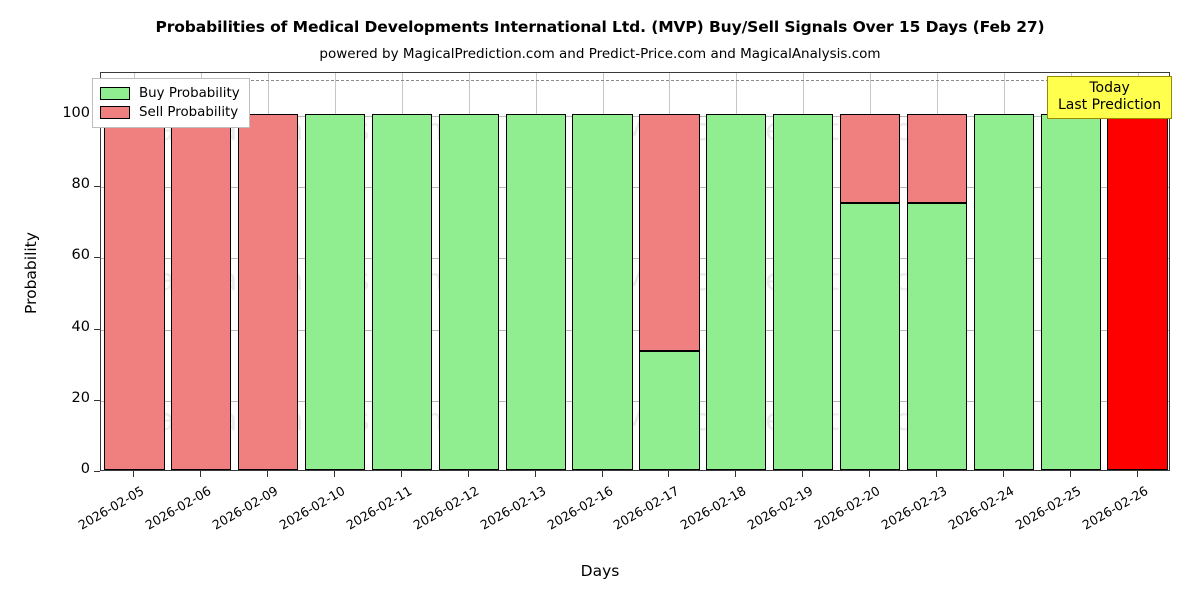  I want to click on legend-item-buy: Buy Probability, so click(170, 93).